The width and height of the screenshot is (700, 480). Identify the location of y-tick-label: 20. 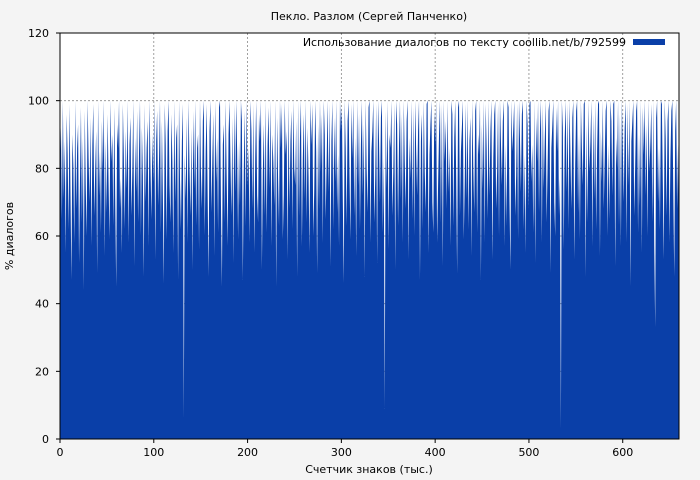
(42, 371).